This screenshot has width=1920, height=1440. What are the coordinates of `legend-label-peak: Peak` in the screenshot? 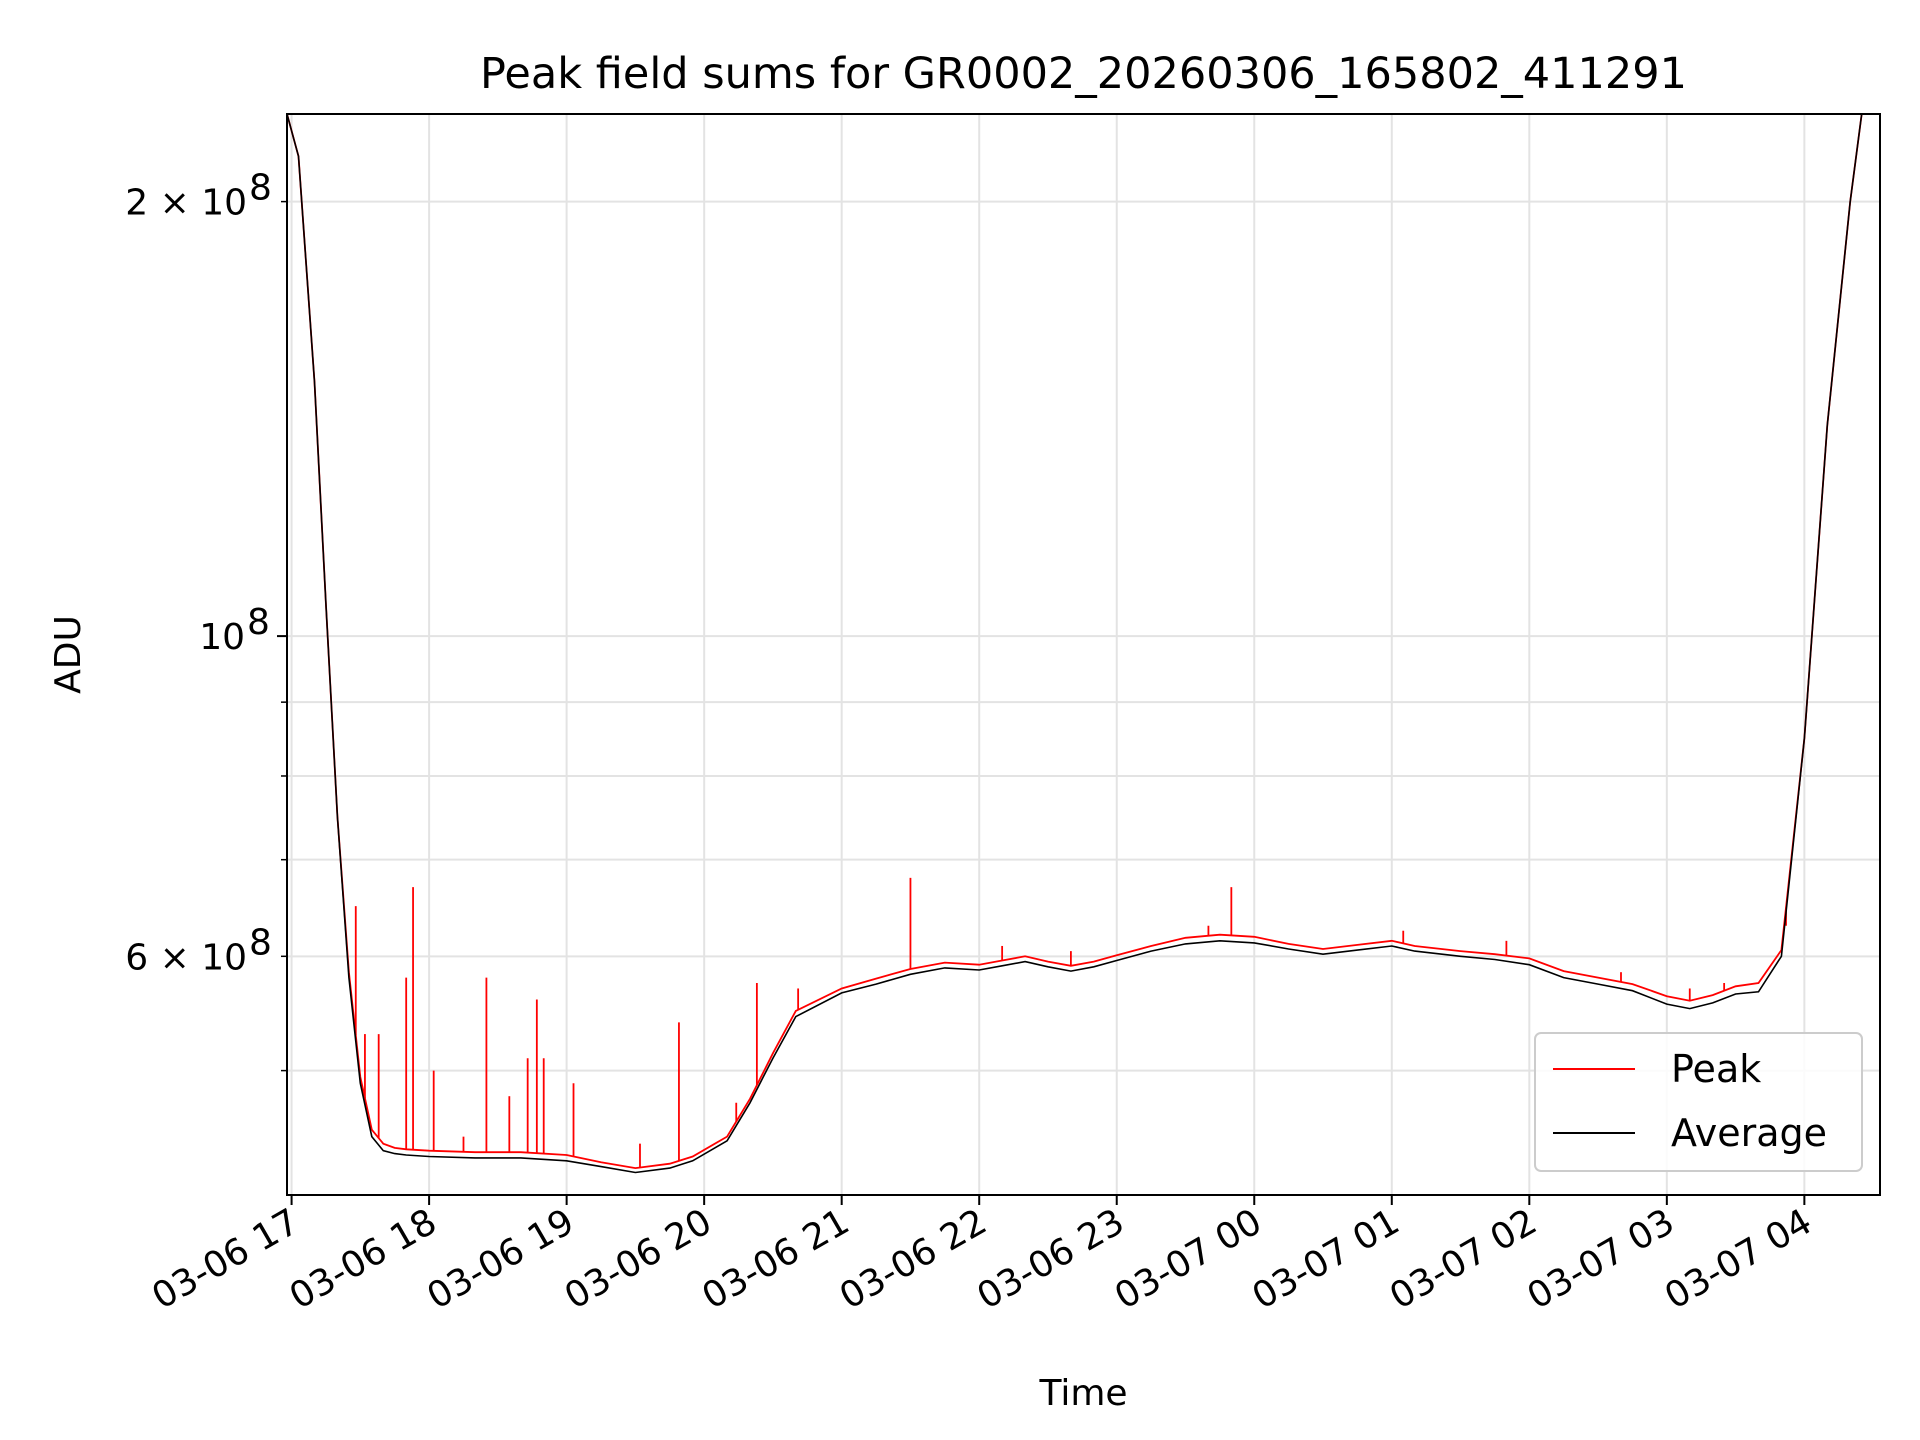 It's located at (1716, 1069).